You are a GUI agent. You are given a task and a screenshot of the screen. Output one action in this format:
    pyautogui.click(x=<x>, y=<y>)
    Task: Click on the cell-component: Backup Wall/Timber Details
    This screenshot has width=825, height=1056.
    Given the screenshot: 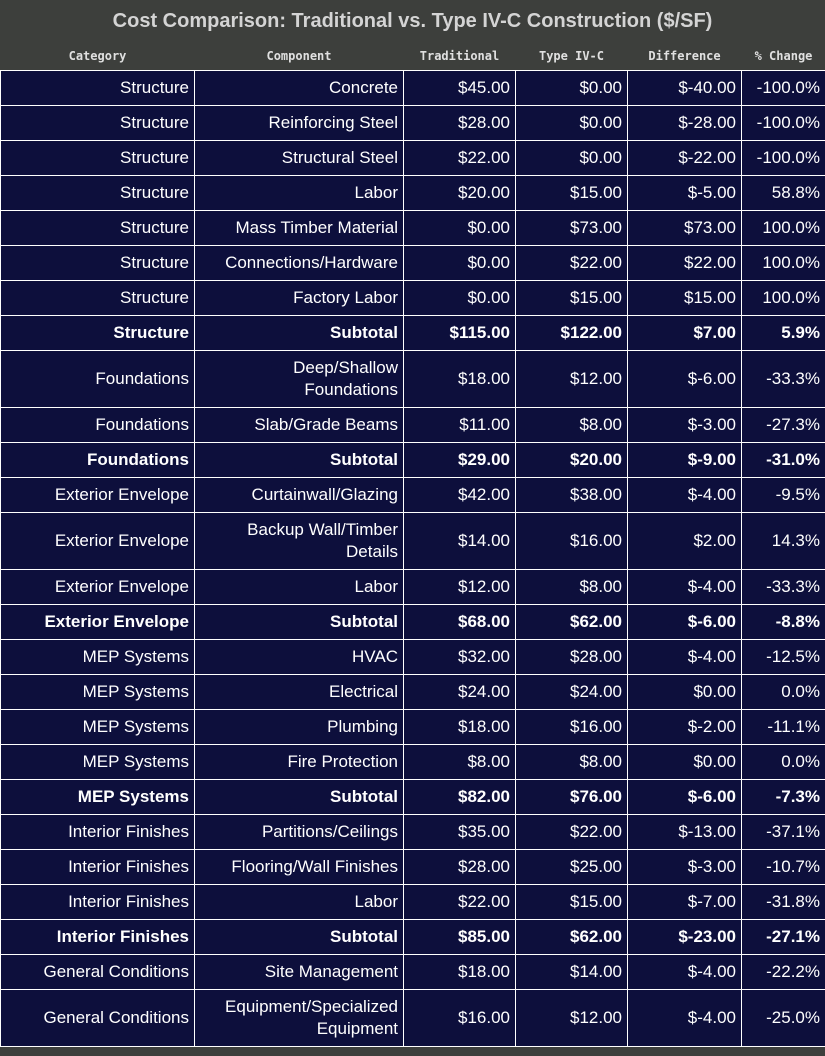 What is the action you would take?
    pyautogui.click(x=299, y=541)
    